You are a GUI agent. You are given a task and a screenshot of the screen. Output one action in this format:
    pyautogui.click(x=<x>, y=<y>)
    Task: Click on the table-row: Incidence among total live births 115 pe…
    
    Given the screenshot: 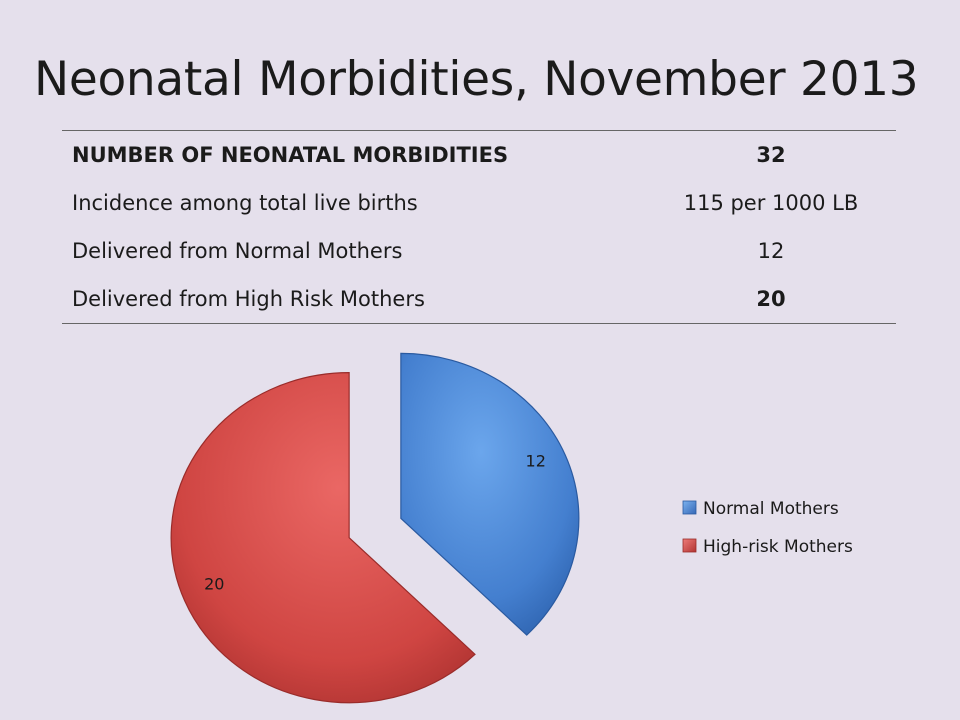 What is the action you would take?
    pyautogui.click(x=479, y=203)
    